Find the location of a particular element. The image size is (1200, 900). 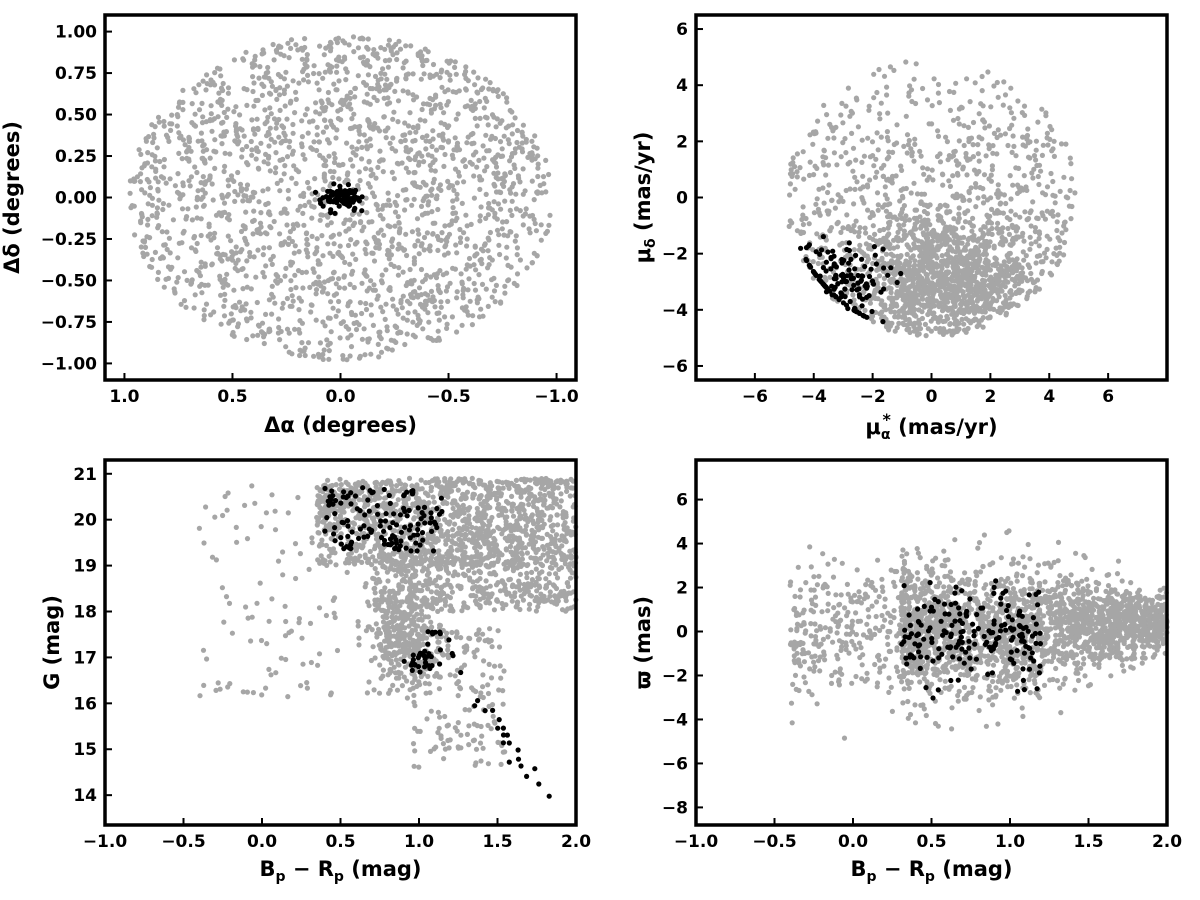

sky-y-label: Δδ (degrees) is located at coordinates (12, 197).